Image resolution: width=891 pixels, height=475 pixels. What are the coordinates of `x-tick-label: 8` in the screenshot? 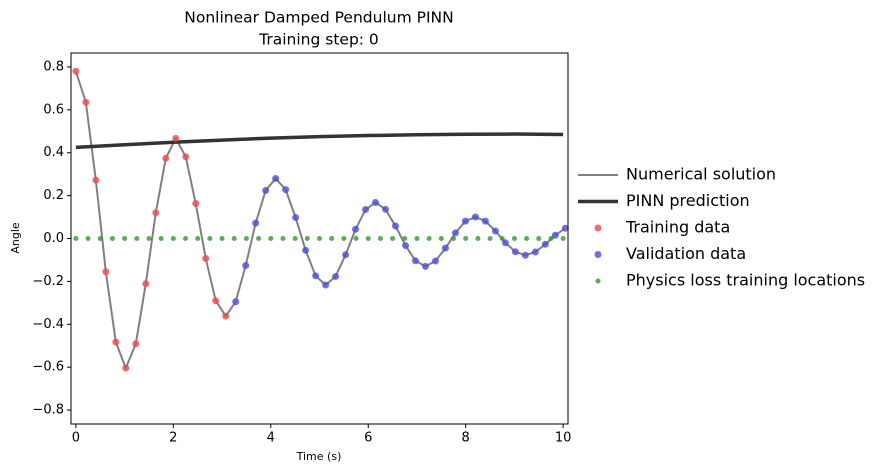 It's located at (466, 438).